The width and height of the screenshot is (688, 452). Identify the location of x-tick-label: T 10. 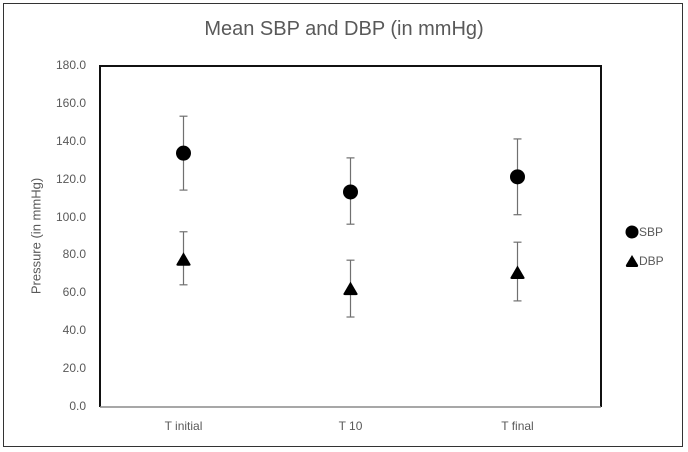
(350, 426).